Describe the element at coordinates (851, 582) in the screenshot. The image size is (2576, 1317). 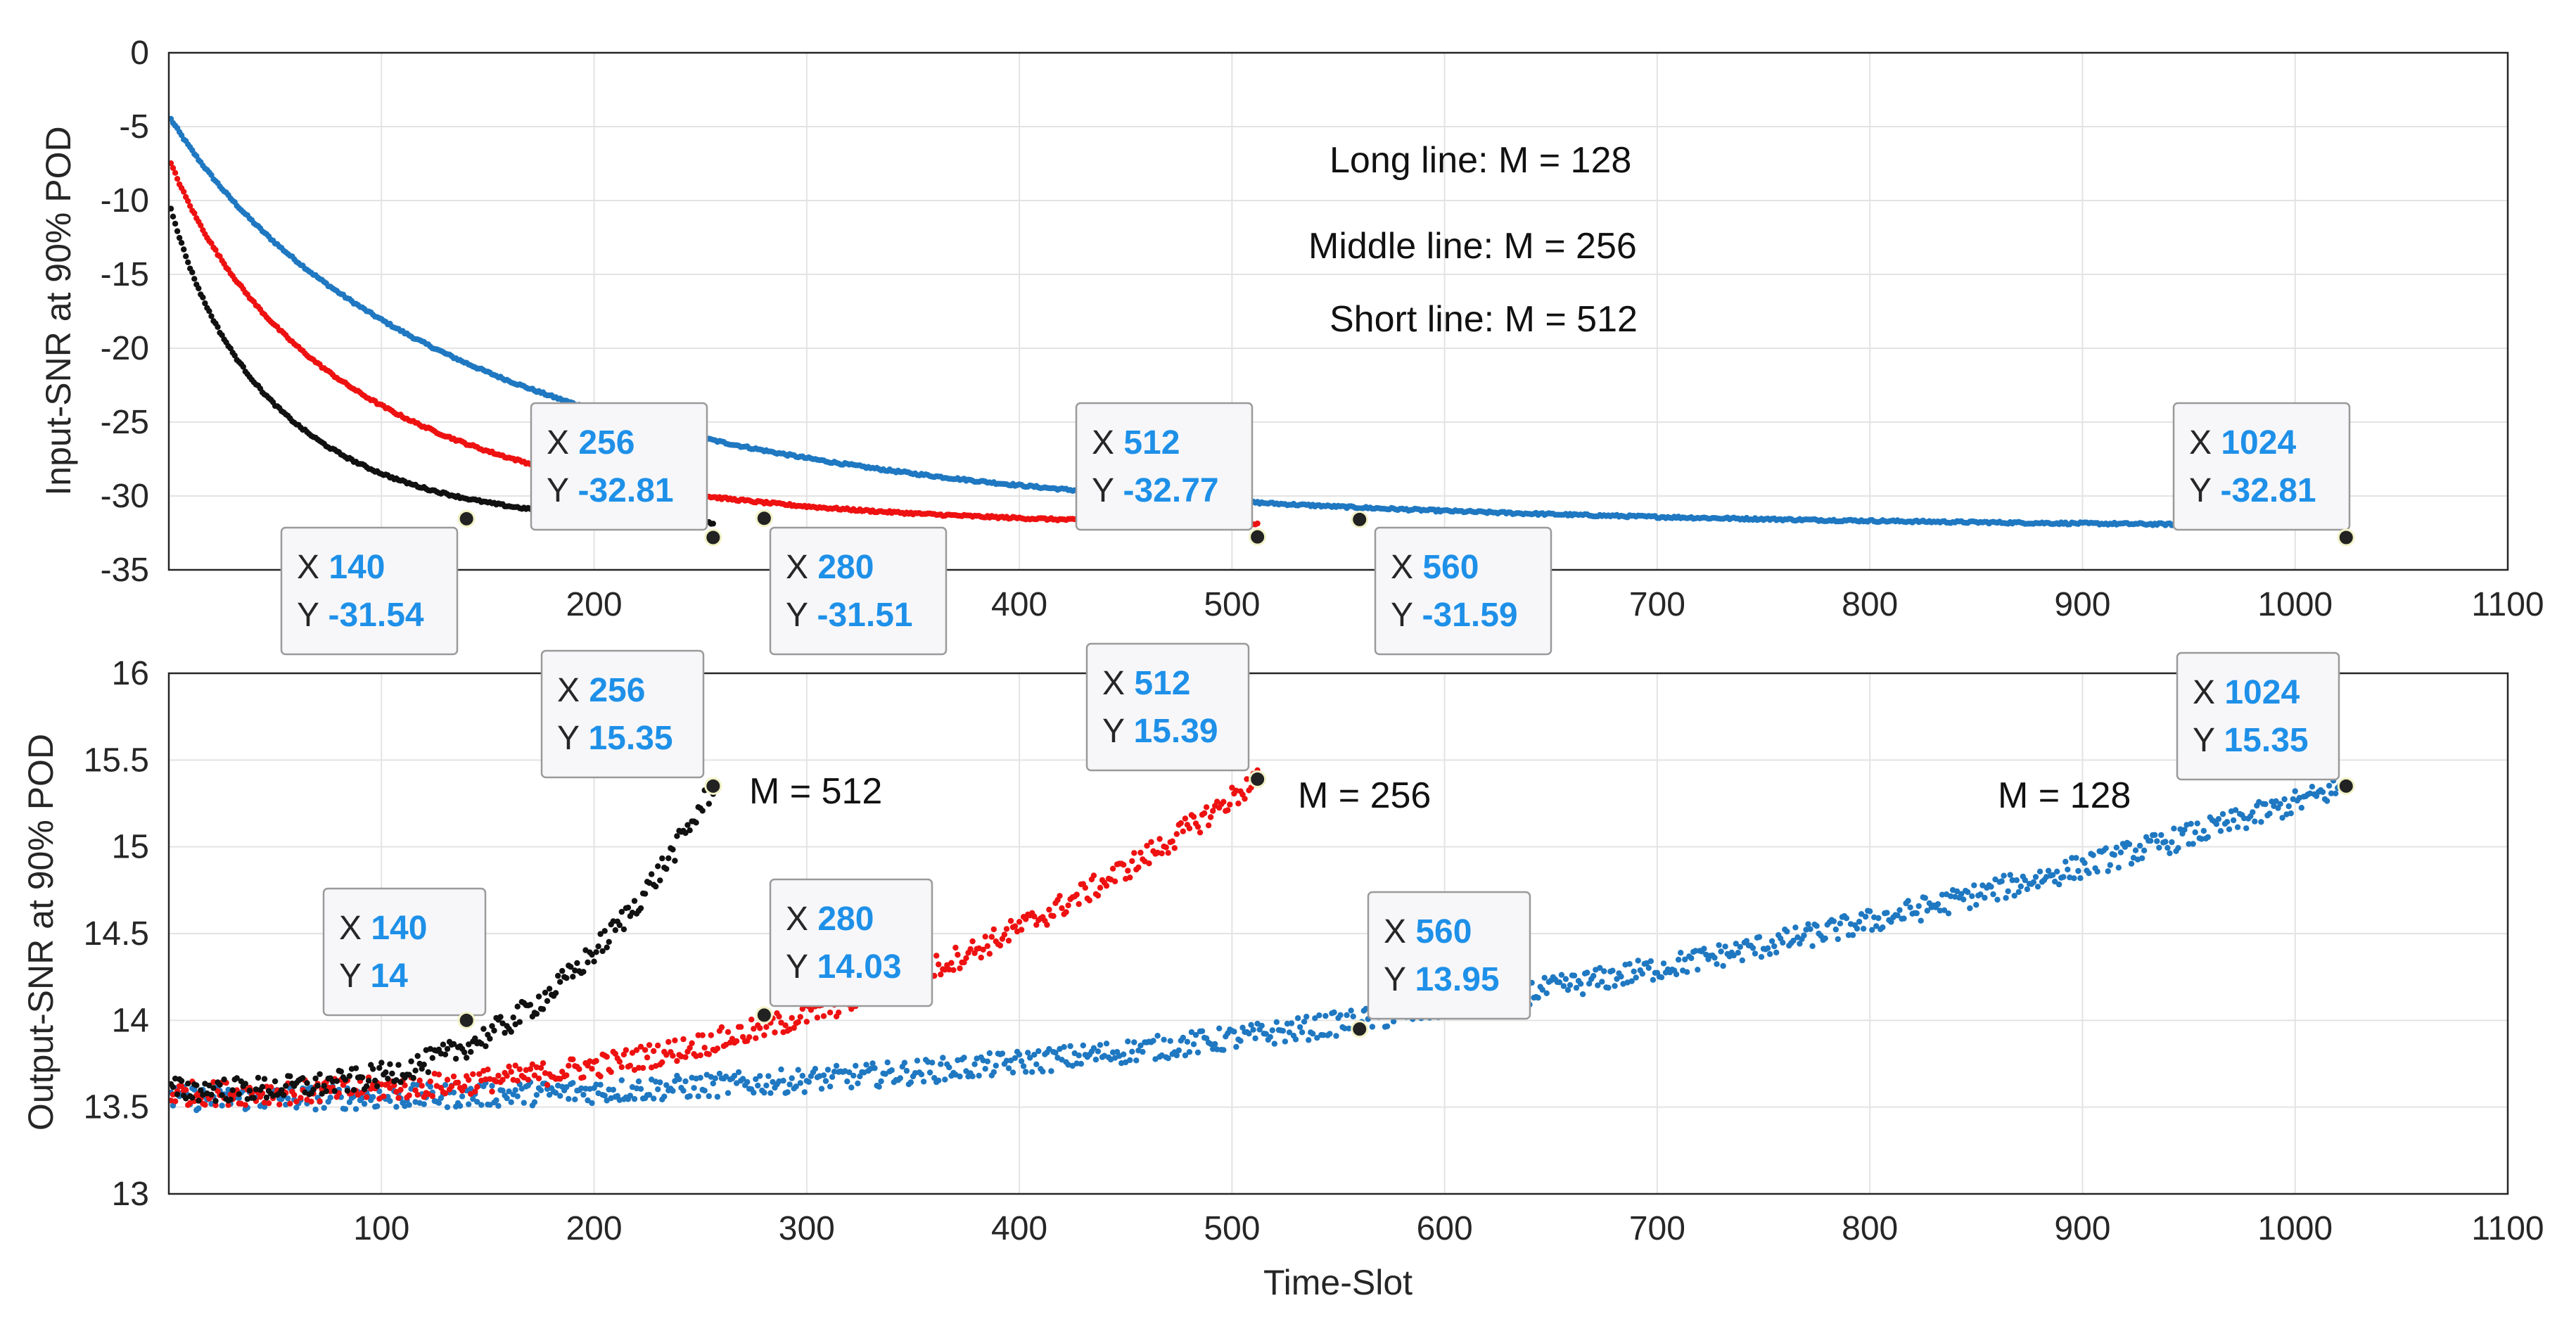
I see `top-datatip: X 280 Y -31.51` at that location.